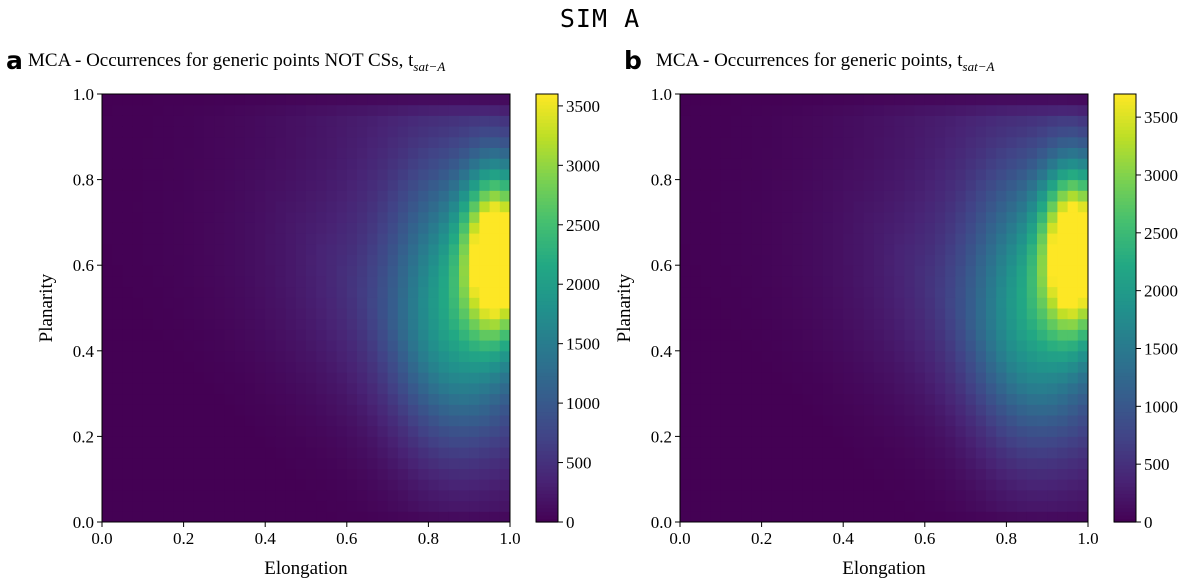 The height and width of the screenshot is (583, 1200). Describe the element at coordinates (1161, 175) in the screenshot. I see `colorbar-tick-label: 3000` at that location.